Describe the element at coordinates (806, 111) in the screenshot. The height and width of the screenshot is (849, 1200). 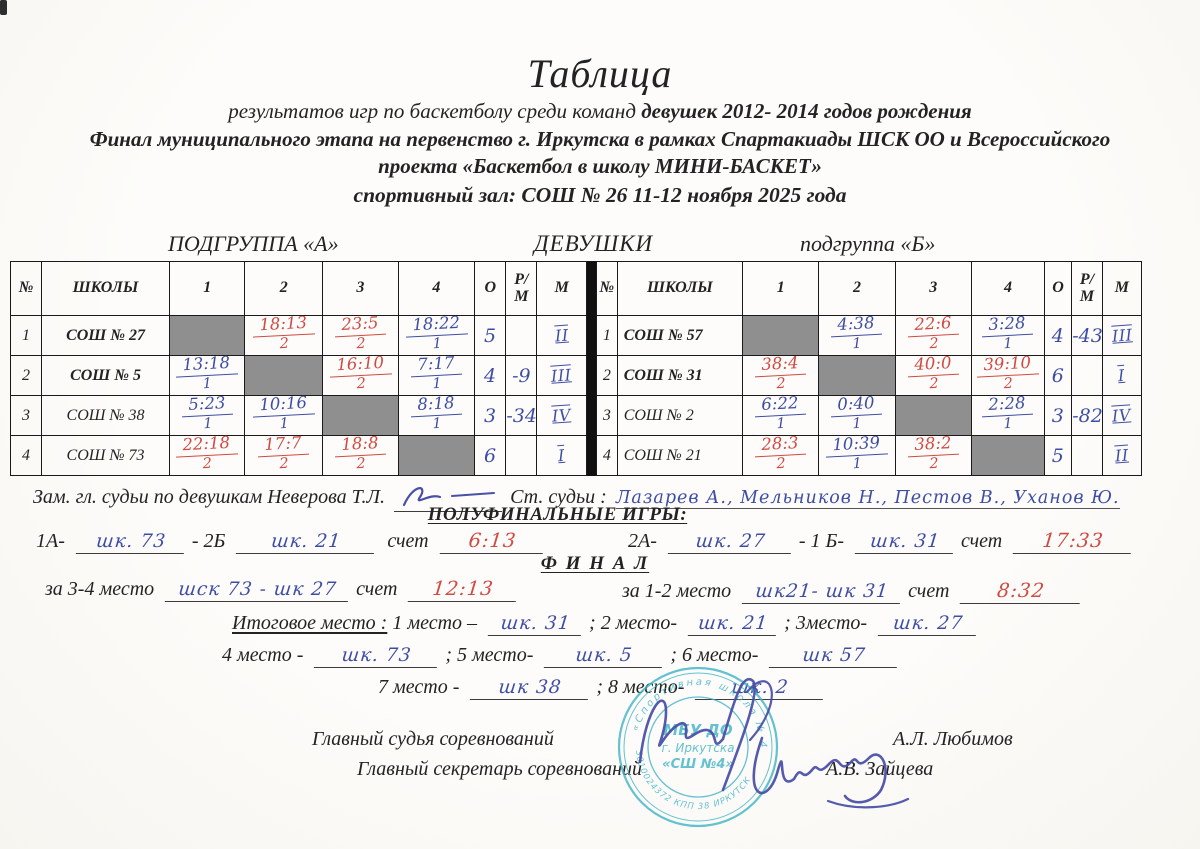
I see `title-line-2-bold: девушек 2012- 2014 годов рождения` at that location.